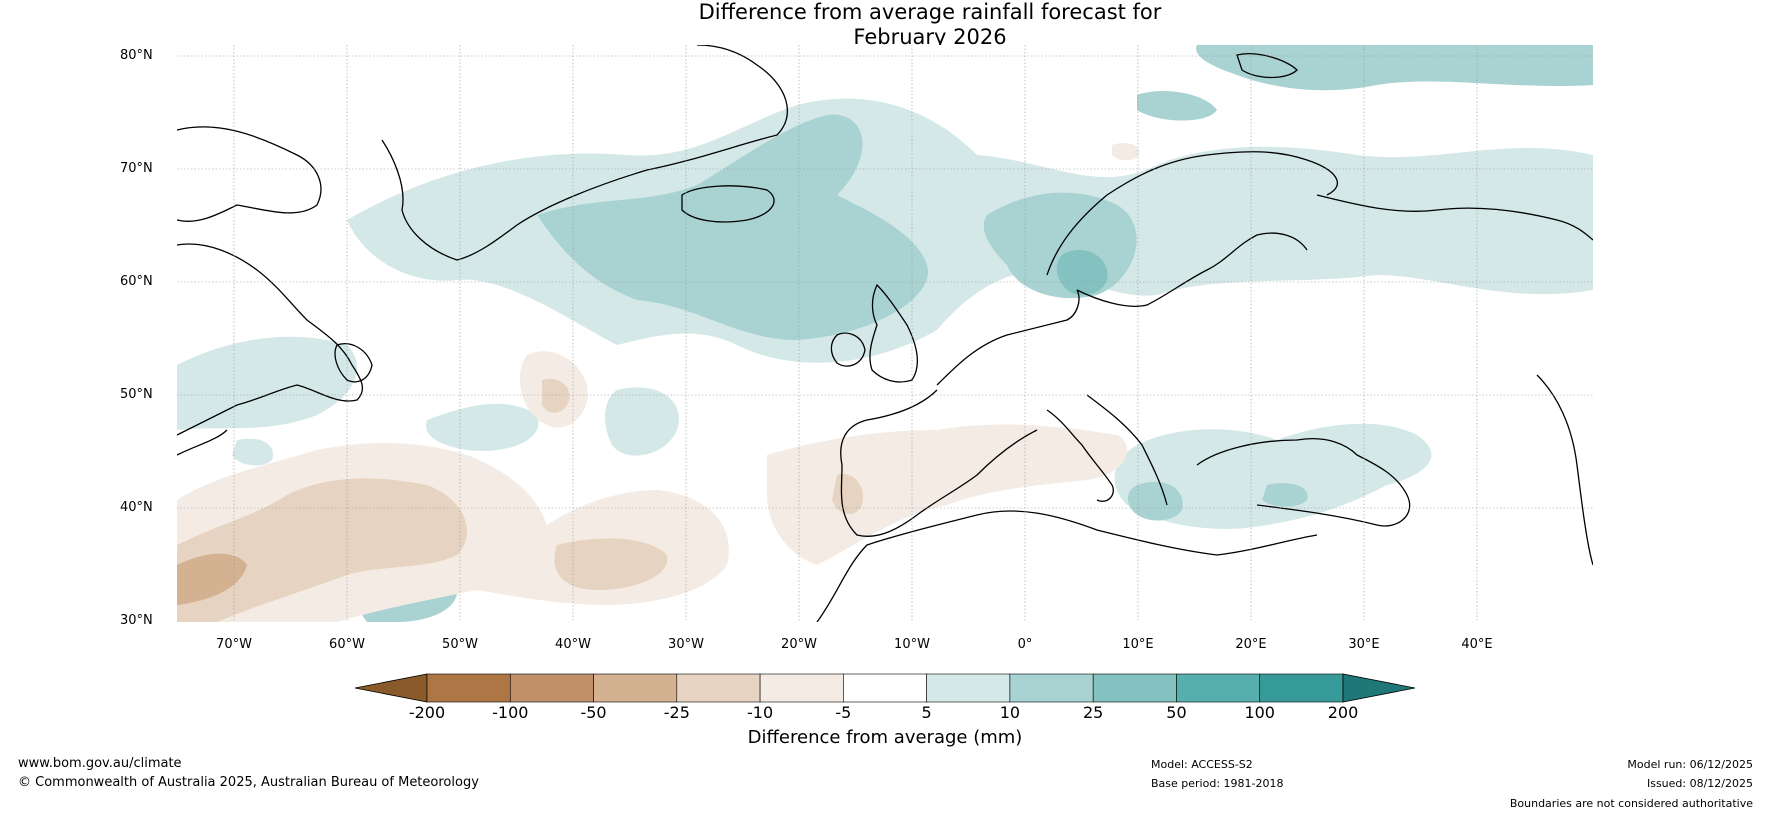 The image size is (1770, 816). I want to click on wet-region-core, so click(733, 227).